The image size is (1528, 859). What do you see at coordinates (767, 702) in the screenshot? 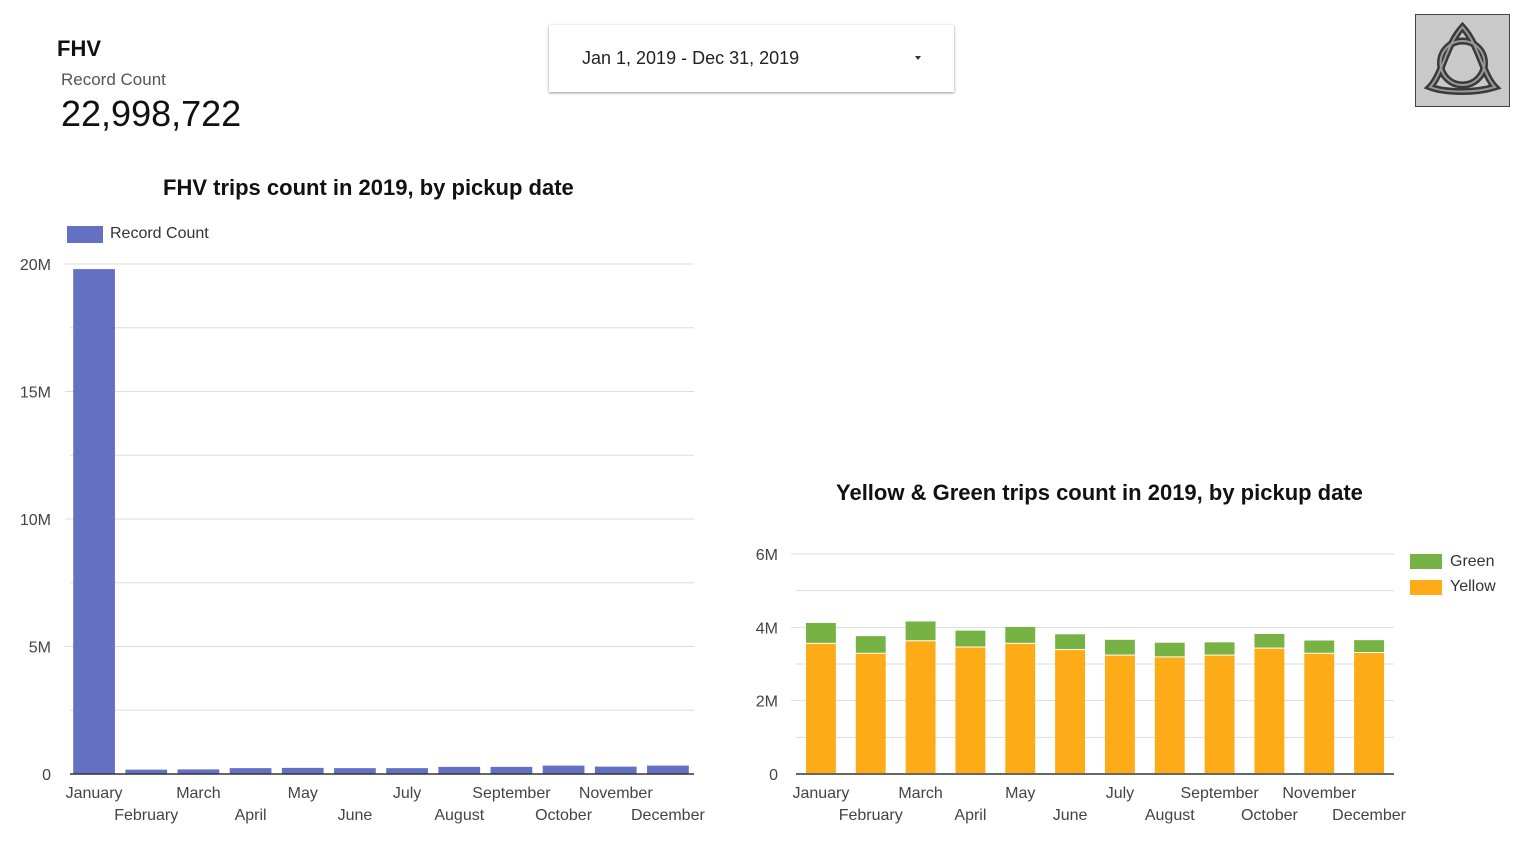
I see `y-tick-label: 2M` at bounding box center [767, 702].